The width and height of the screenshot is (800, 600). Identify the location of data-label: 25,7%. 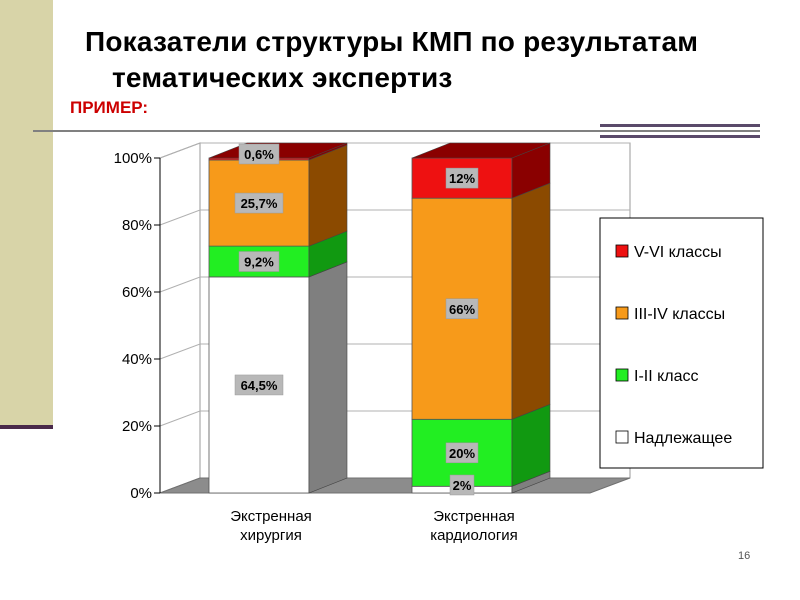
(259, 203).